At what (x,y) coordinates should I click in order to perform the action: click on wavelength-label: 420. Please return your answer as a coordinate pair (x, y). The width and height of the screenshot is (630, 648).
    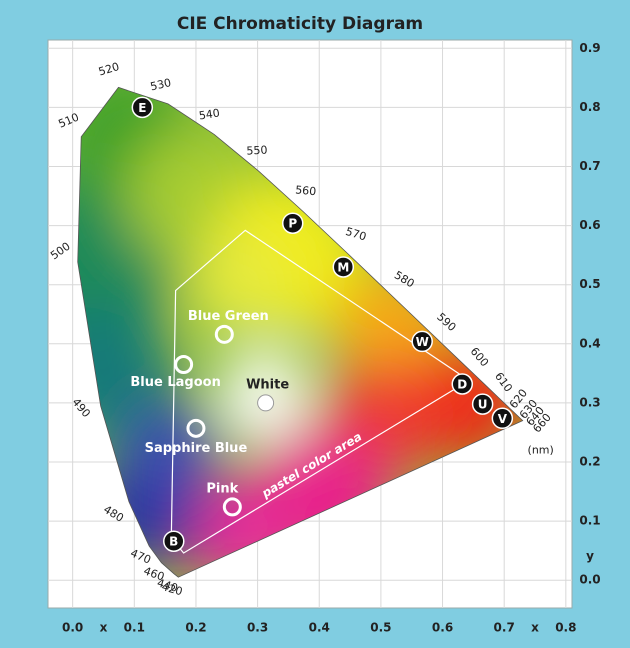
    Looking at the image, I should click on (172, 589).